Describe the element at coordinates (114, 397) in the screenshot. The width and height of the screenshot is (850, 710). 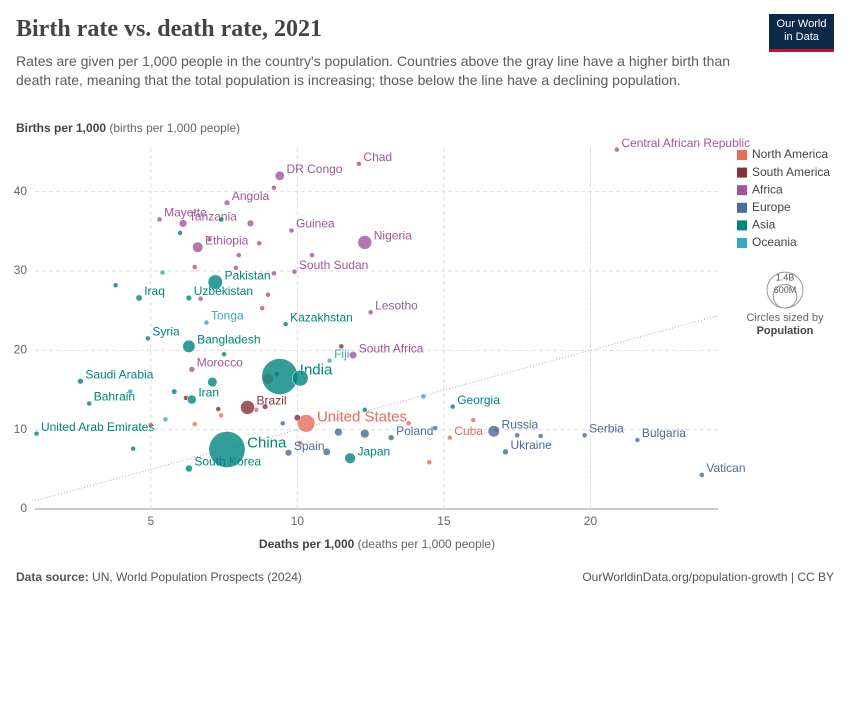
I see `point-label: Bahrain` at that location.